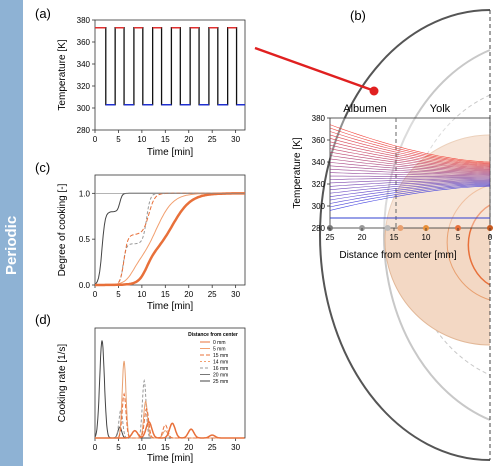 The width and height of the screenshot is (495, 466). What do you see at coordinates (188, 139) in the screenshot?
I see `chart-a-xtick-label-4: 20` at bounding box center [188, 139].